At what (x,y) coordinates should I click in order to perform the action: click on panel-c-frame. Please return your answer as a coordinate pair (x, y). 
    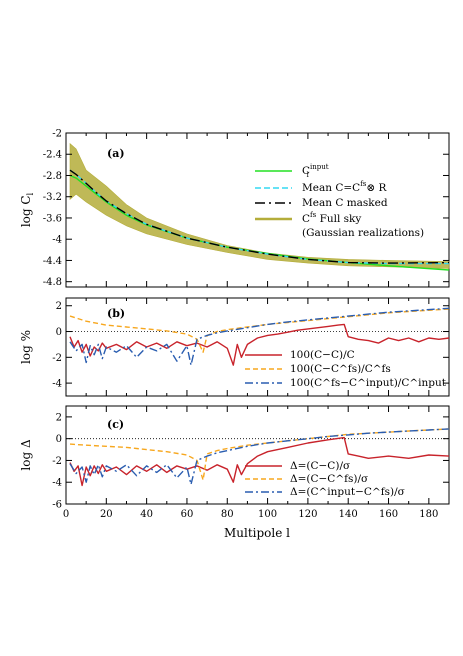
    Looking at the image, I should click on (257, 455).